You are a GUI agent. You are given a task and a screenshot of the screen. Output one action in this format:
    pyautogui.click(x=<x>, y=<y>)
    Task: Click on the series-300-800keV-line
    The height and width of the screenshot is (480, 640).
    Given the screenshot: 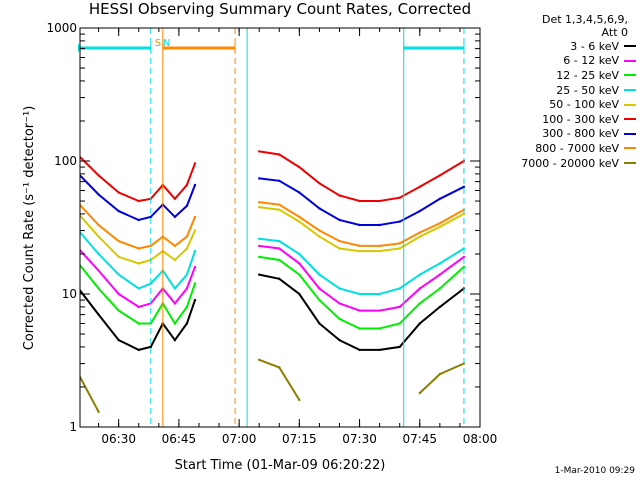 What is the action you would take?
    pyautogui.click(x=273, y=200)
    